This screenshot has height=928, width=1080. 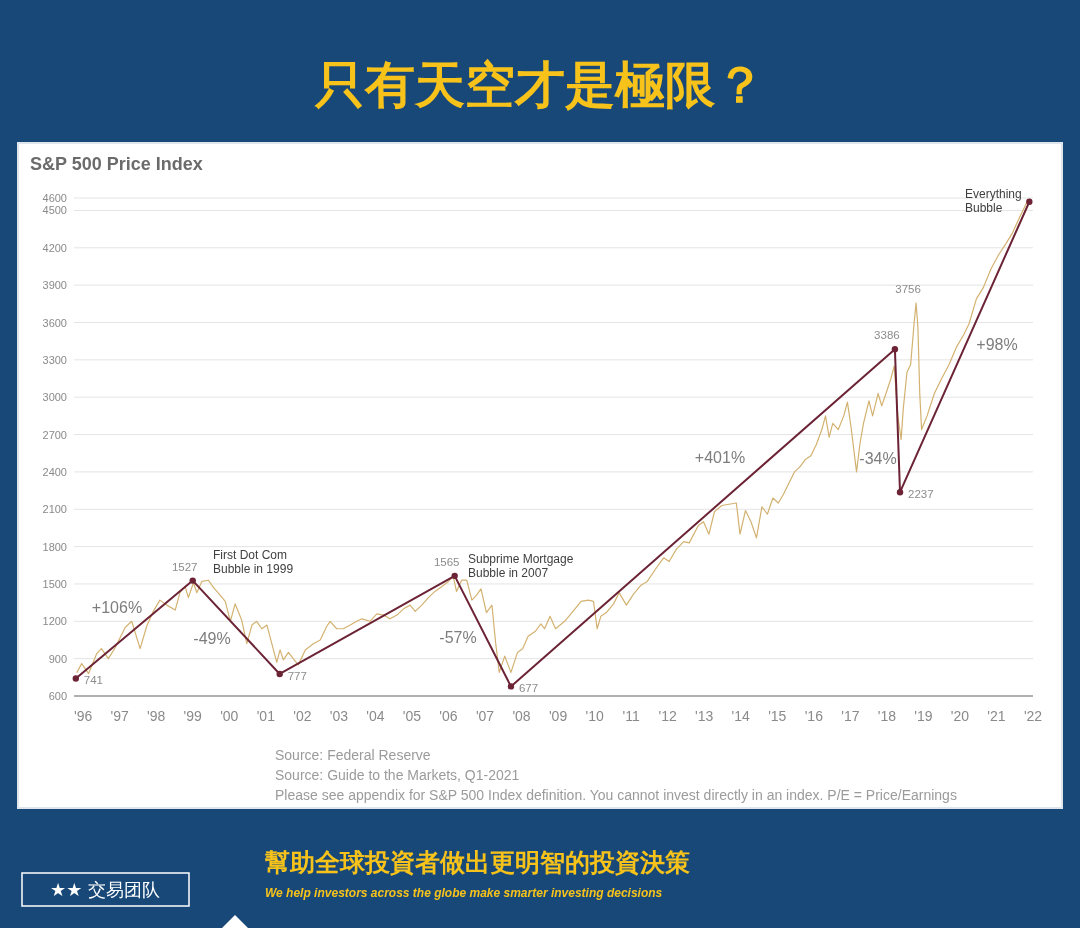 What do you see at coordinates (339, 716) in the screenshot?
I see `x-tick-label: '03` at bounding box center [339, 716].